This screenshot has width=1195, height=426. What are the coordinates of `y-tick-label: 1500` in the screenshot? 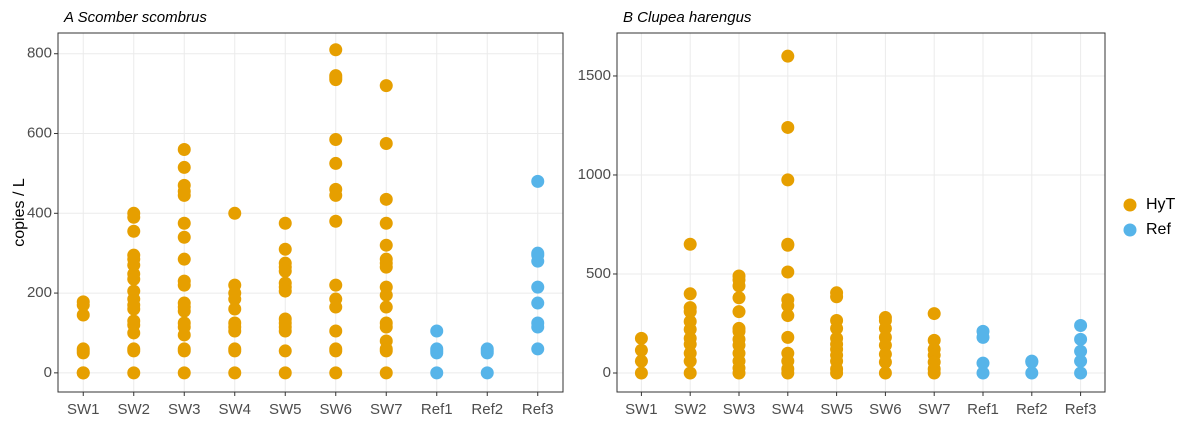 It's located at (594, 75).